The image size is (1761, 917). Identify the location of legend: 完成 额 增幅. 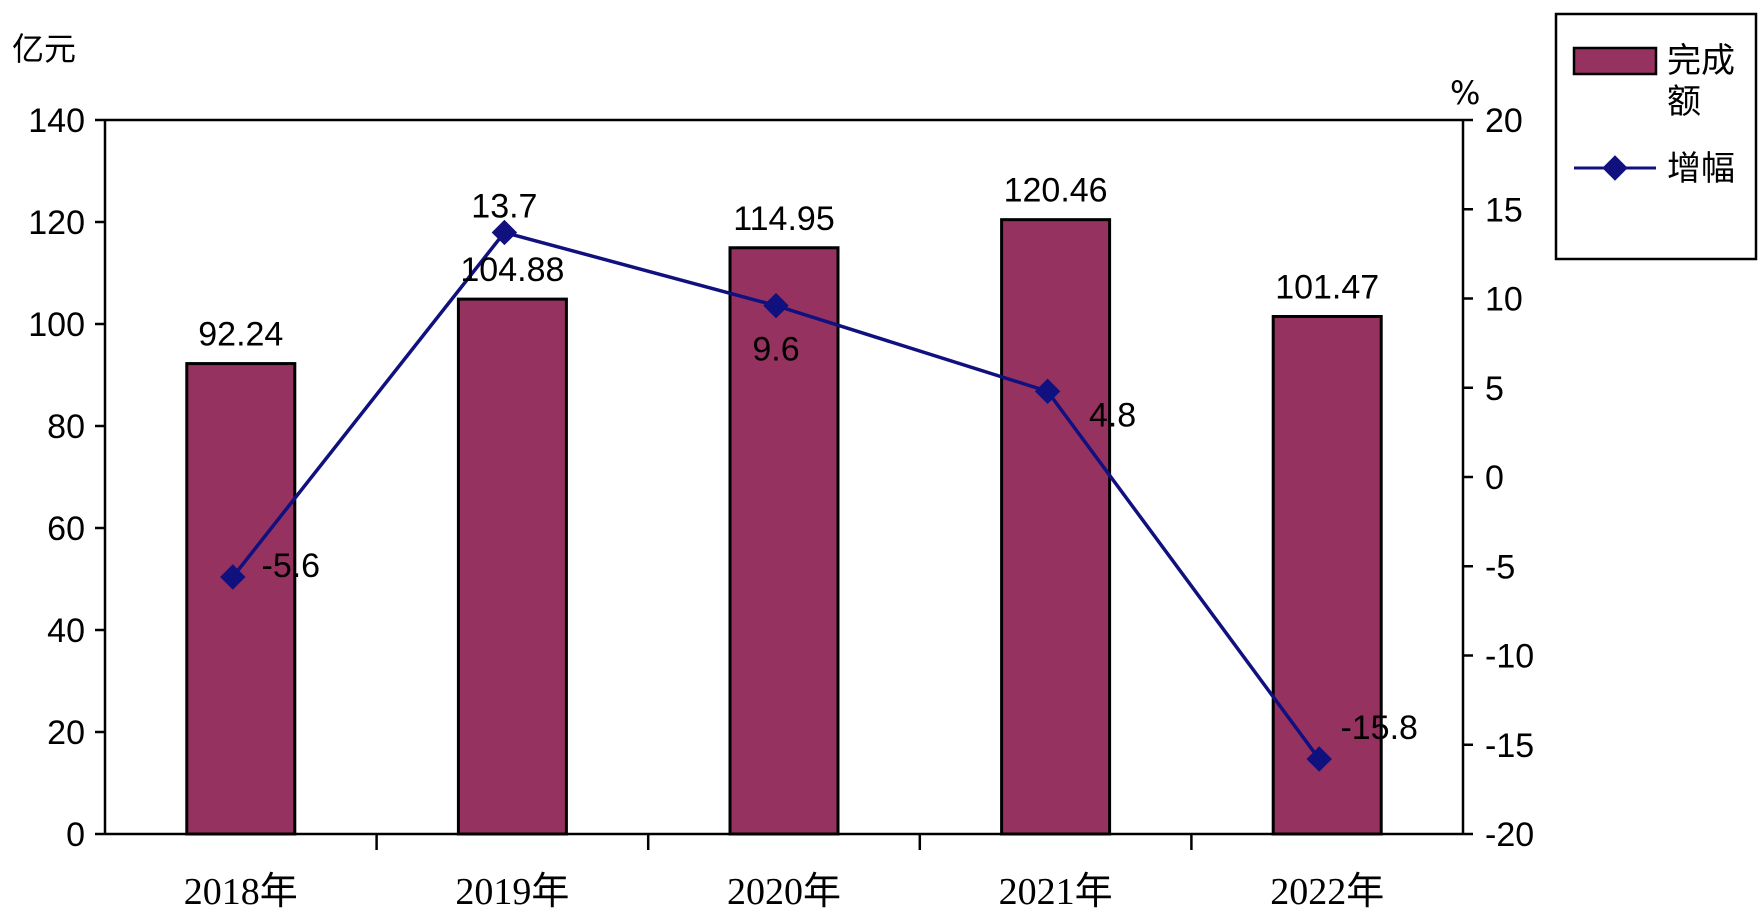
(1656, 136).